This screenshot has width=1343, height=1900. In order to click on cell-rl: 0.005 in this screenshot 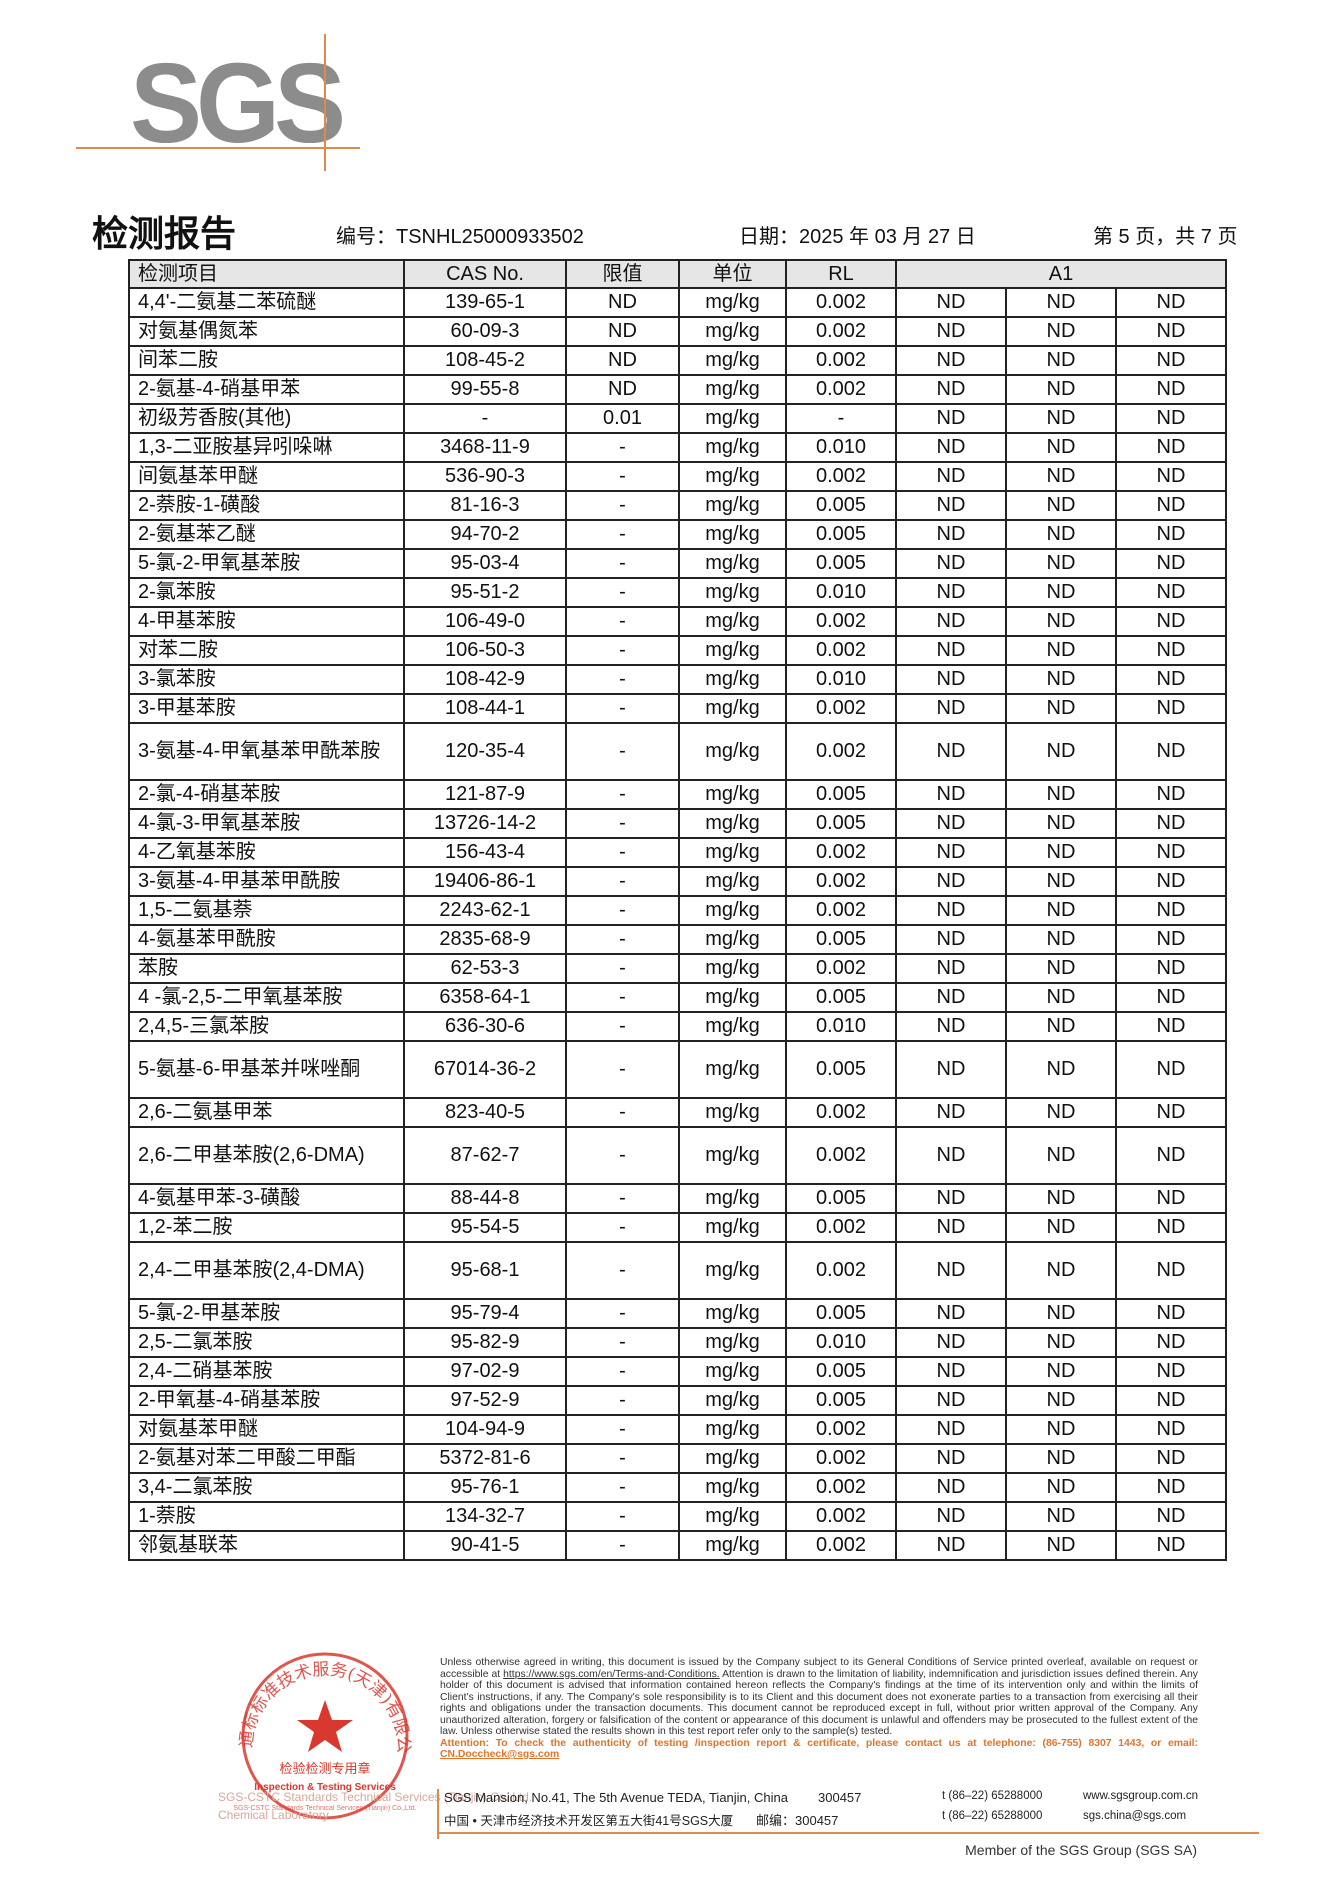, I will do `click(841, 997)`.